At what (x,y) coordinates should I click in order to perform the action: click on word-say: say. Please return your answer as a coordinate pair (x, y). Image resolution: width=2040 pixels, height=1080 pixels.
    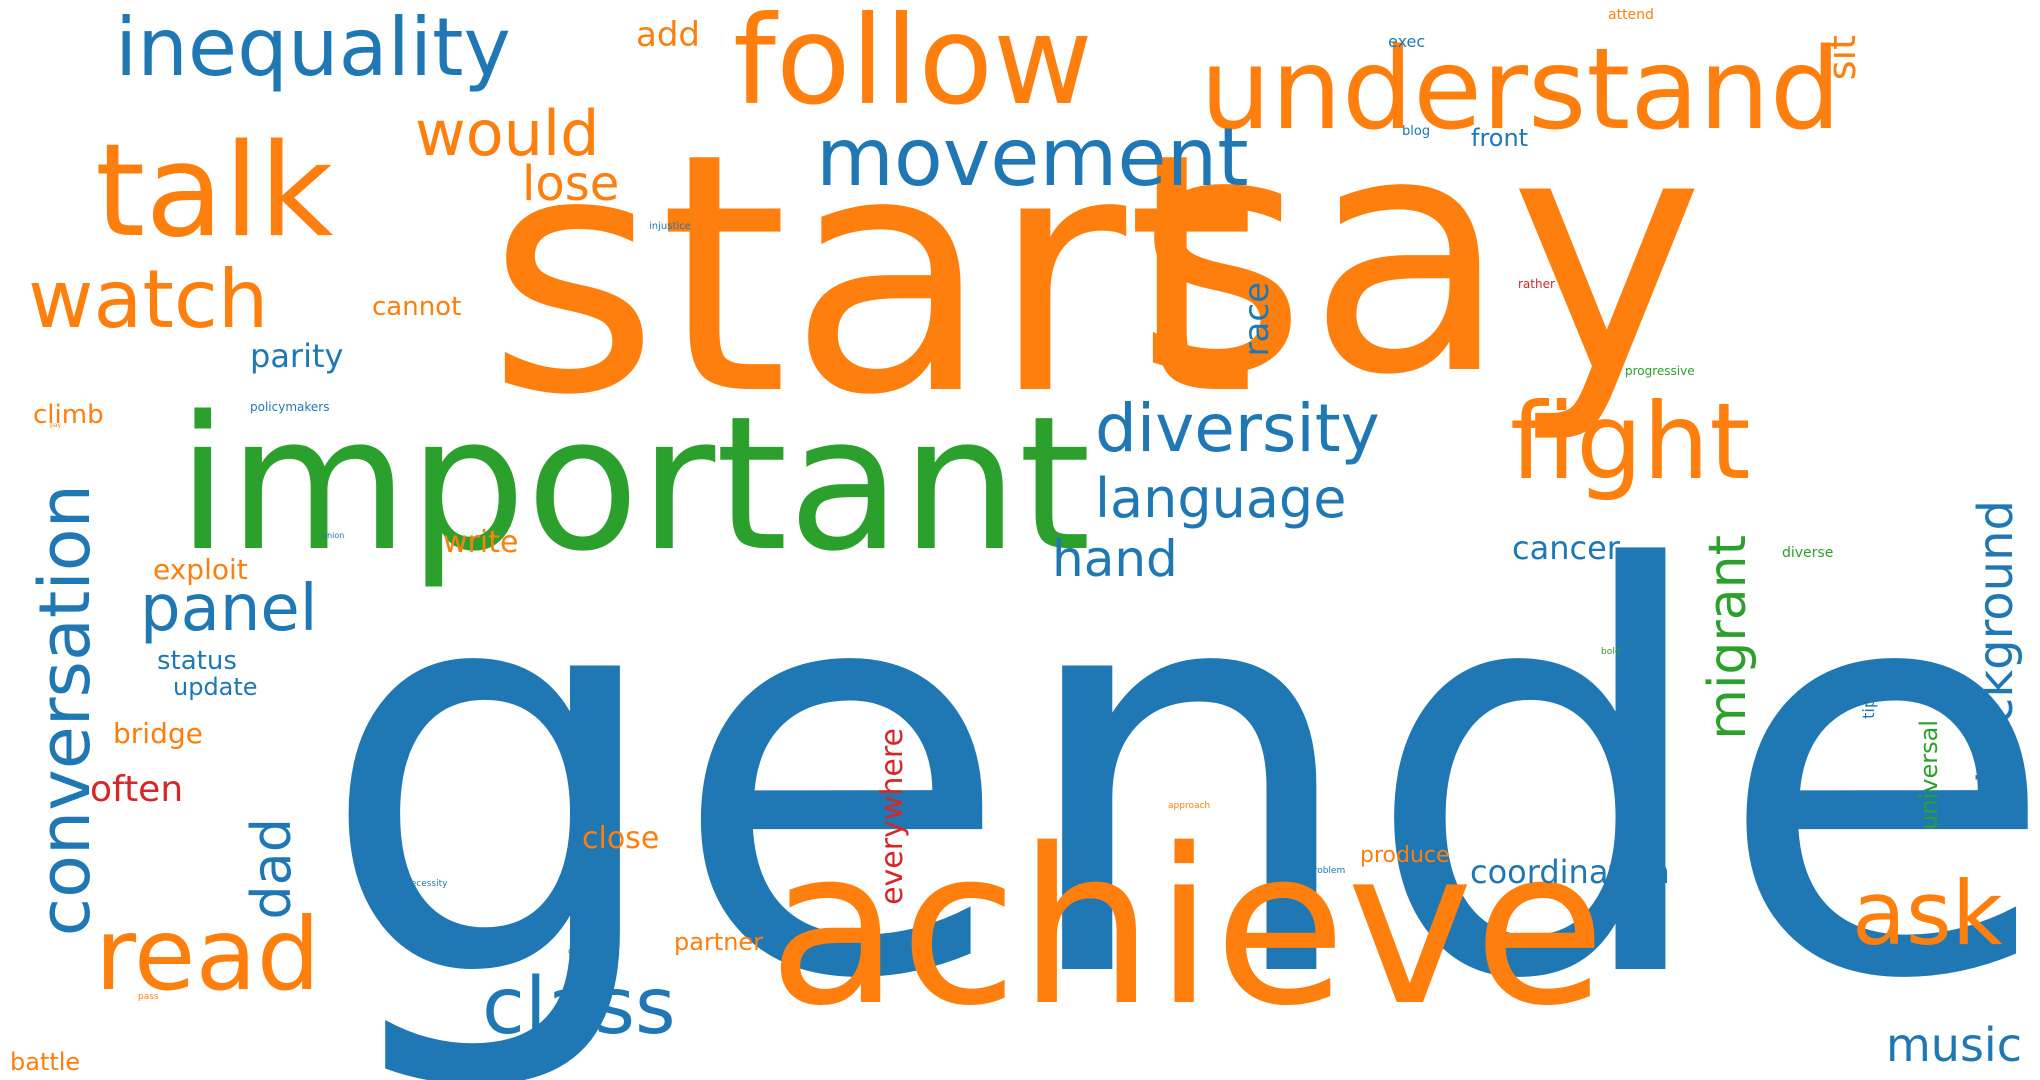
    Looking at the image, I should click on (1420, 255).